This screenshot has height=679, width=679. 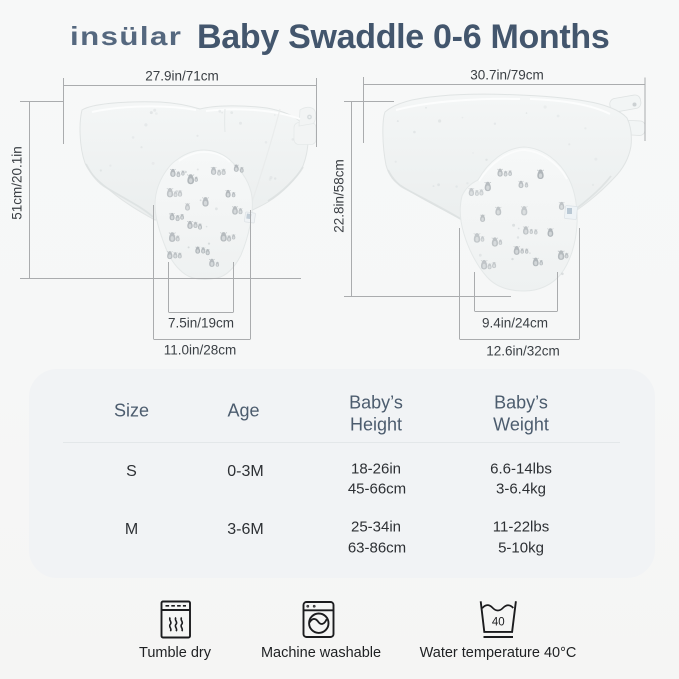 I want to click on svg-text: 40, so click(x=498, y=623).